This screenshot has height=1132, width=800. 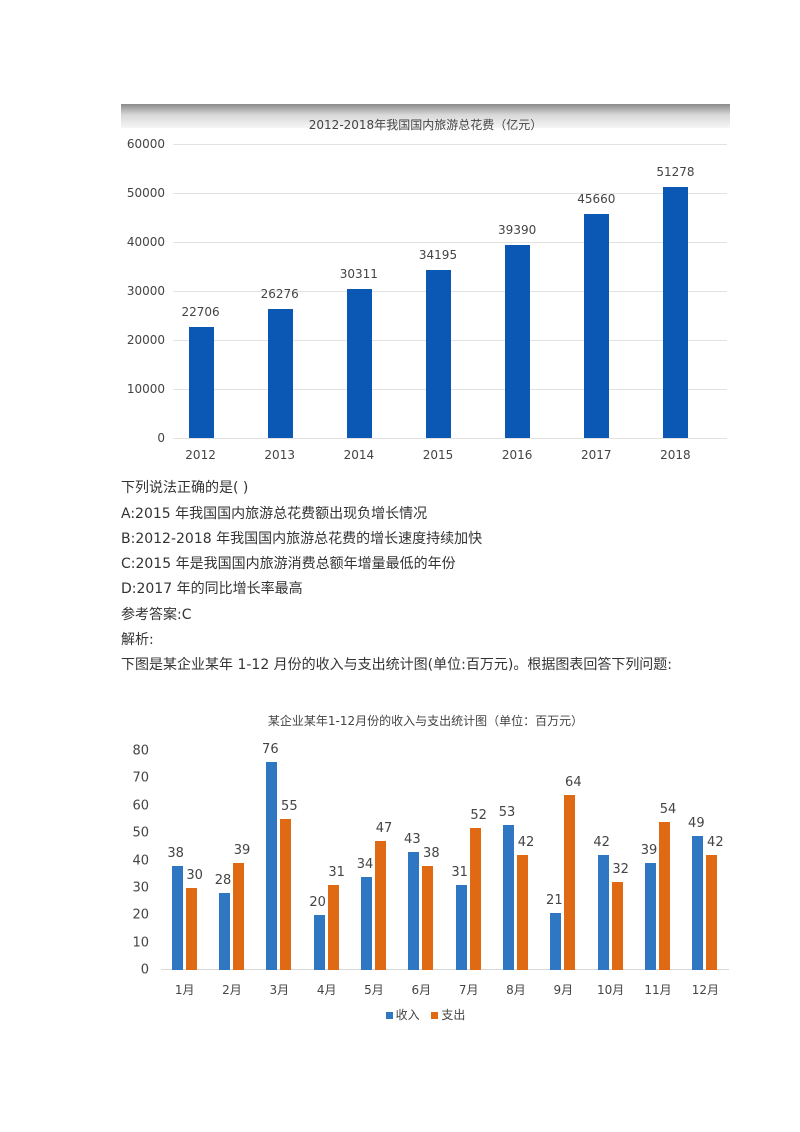 I want to click on y-tick-label: 20000, so click(x=145, y=340).